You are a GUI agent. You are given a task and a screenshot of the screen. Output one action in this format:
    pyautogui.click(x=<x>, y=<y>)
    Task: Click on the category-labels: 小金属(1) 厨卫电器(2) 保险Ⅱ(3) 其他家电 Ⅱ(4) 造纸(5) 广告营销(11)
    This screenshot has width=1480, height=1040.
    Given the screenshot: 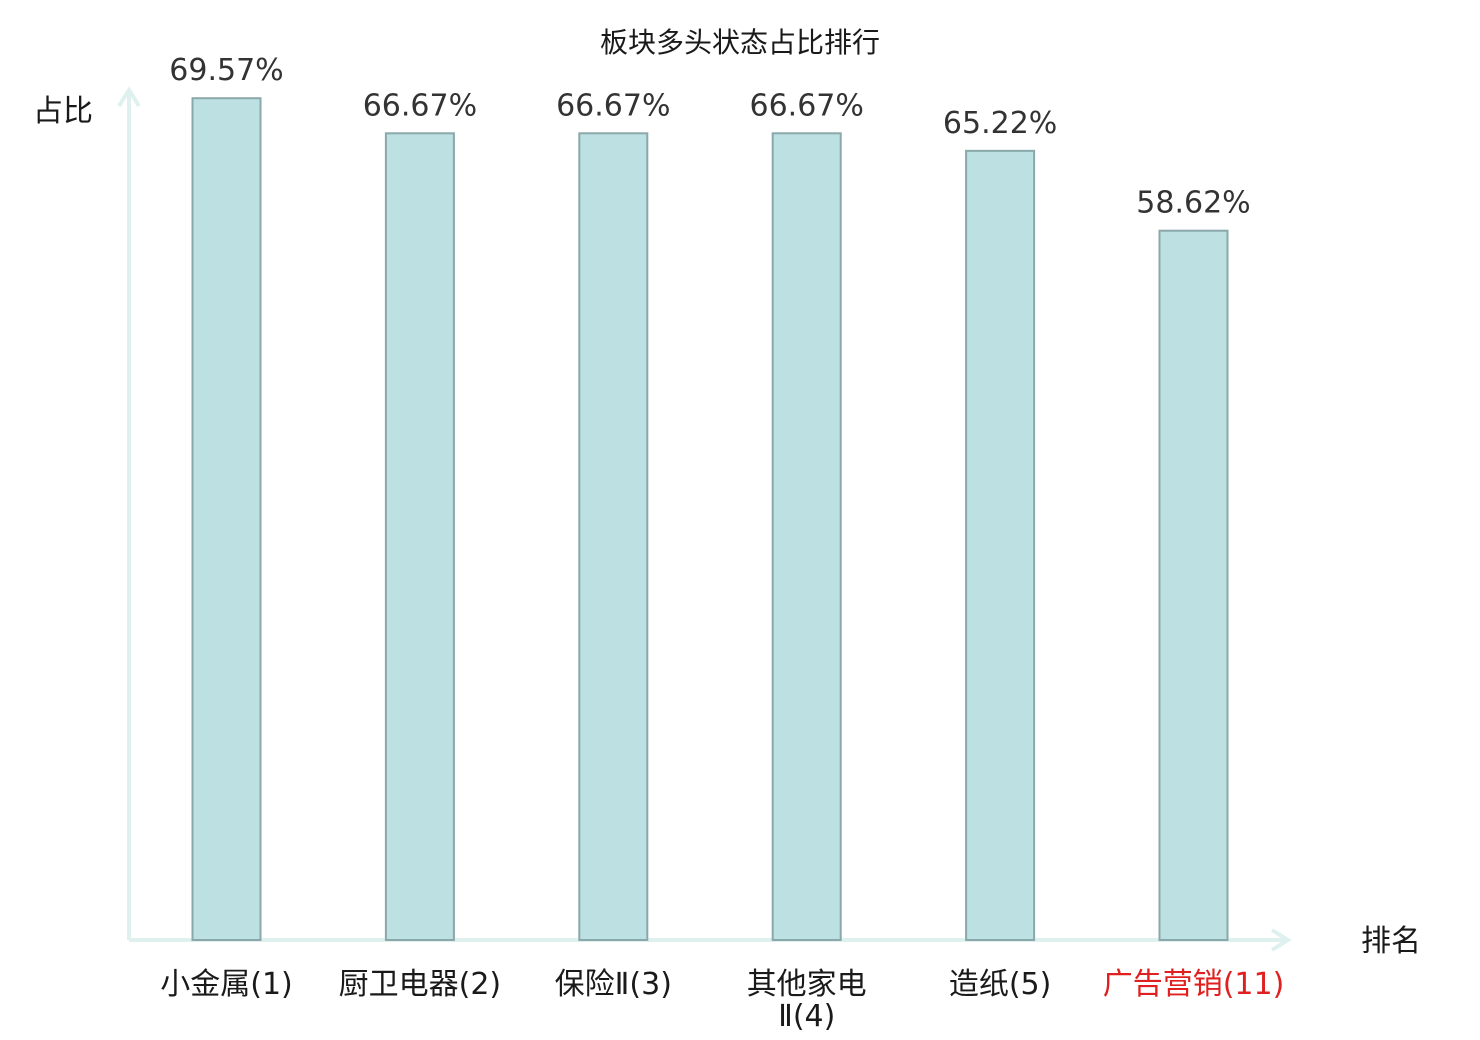 What is the action you would take?
    pyautogui.click(x=722, y=1000)
    